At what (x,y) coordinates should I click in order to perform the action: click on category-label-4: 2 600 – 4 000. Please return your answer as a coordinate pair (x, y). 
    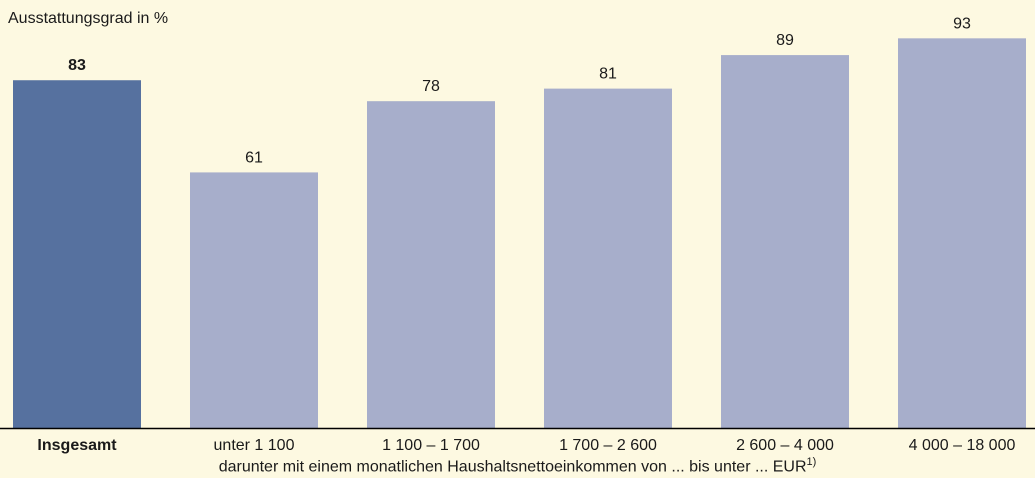
    Looking at the image, I should click on (785, 445).